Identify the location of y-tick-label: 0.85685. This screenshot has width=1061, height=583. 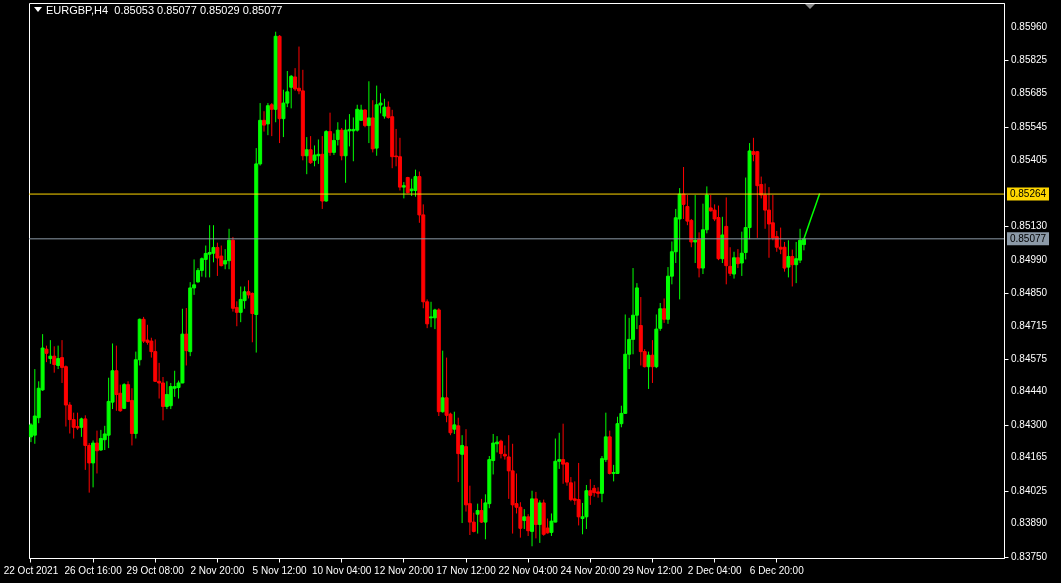
(1029, 93).